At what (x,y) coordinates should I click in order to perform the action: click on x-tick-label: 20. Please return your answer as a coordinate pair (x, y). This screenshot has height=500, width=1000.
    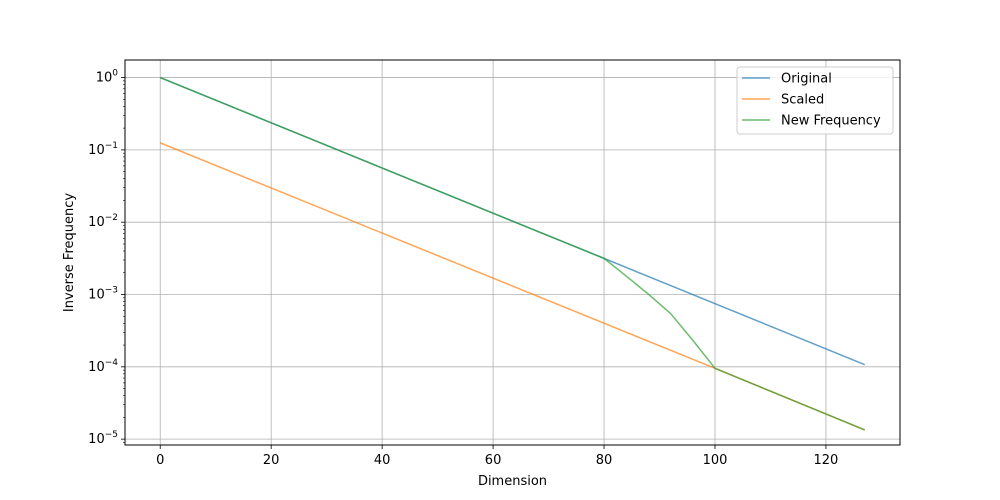
    Looking at the image, I should click on (271, 460).